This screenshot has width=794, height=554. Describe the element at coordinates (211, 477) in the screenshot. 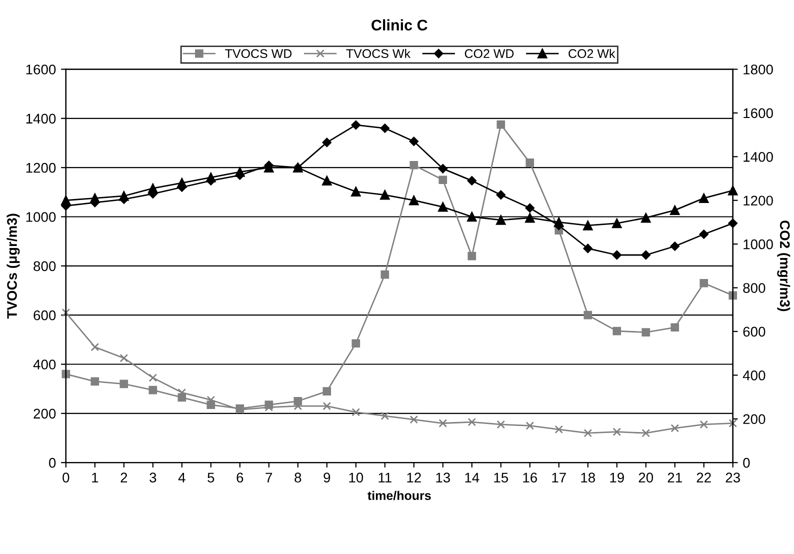

I see `x-tick-label: 5` at that location.